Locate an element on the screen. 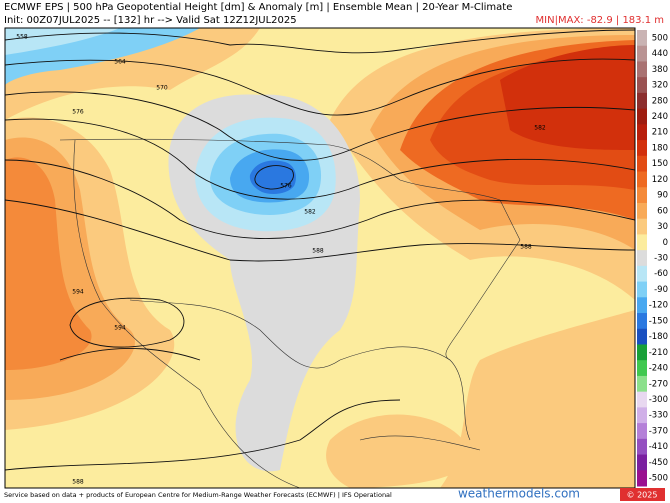  colorbar-label: -150 is located at coordinates (658, 321).